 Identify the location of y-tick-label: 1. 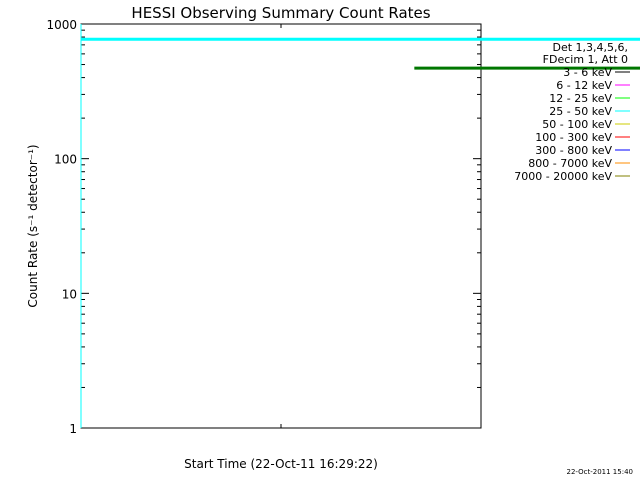
(73, 429).